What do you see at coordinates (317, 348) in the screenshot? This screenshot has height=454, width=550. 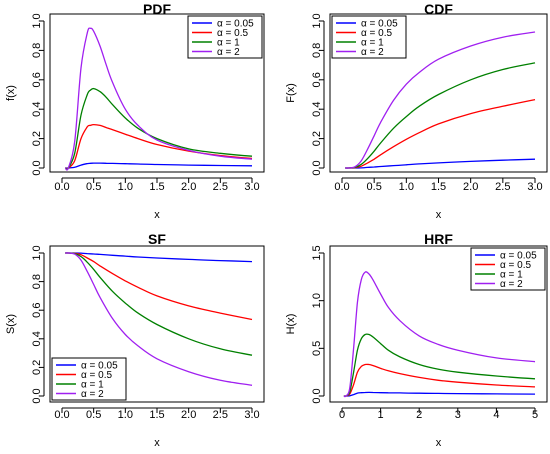 I see `y-tick-label: 0.5` at bounding box center [317, 348].